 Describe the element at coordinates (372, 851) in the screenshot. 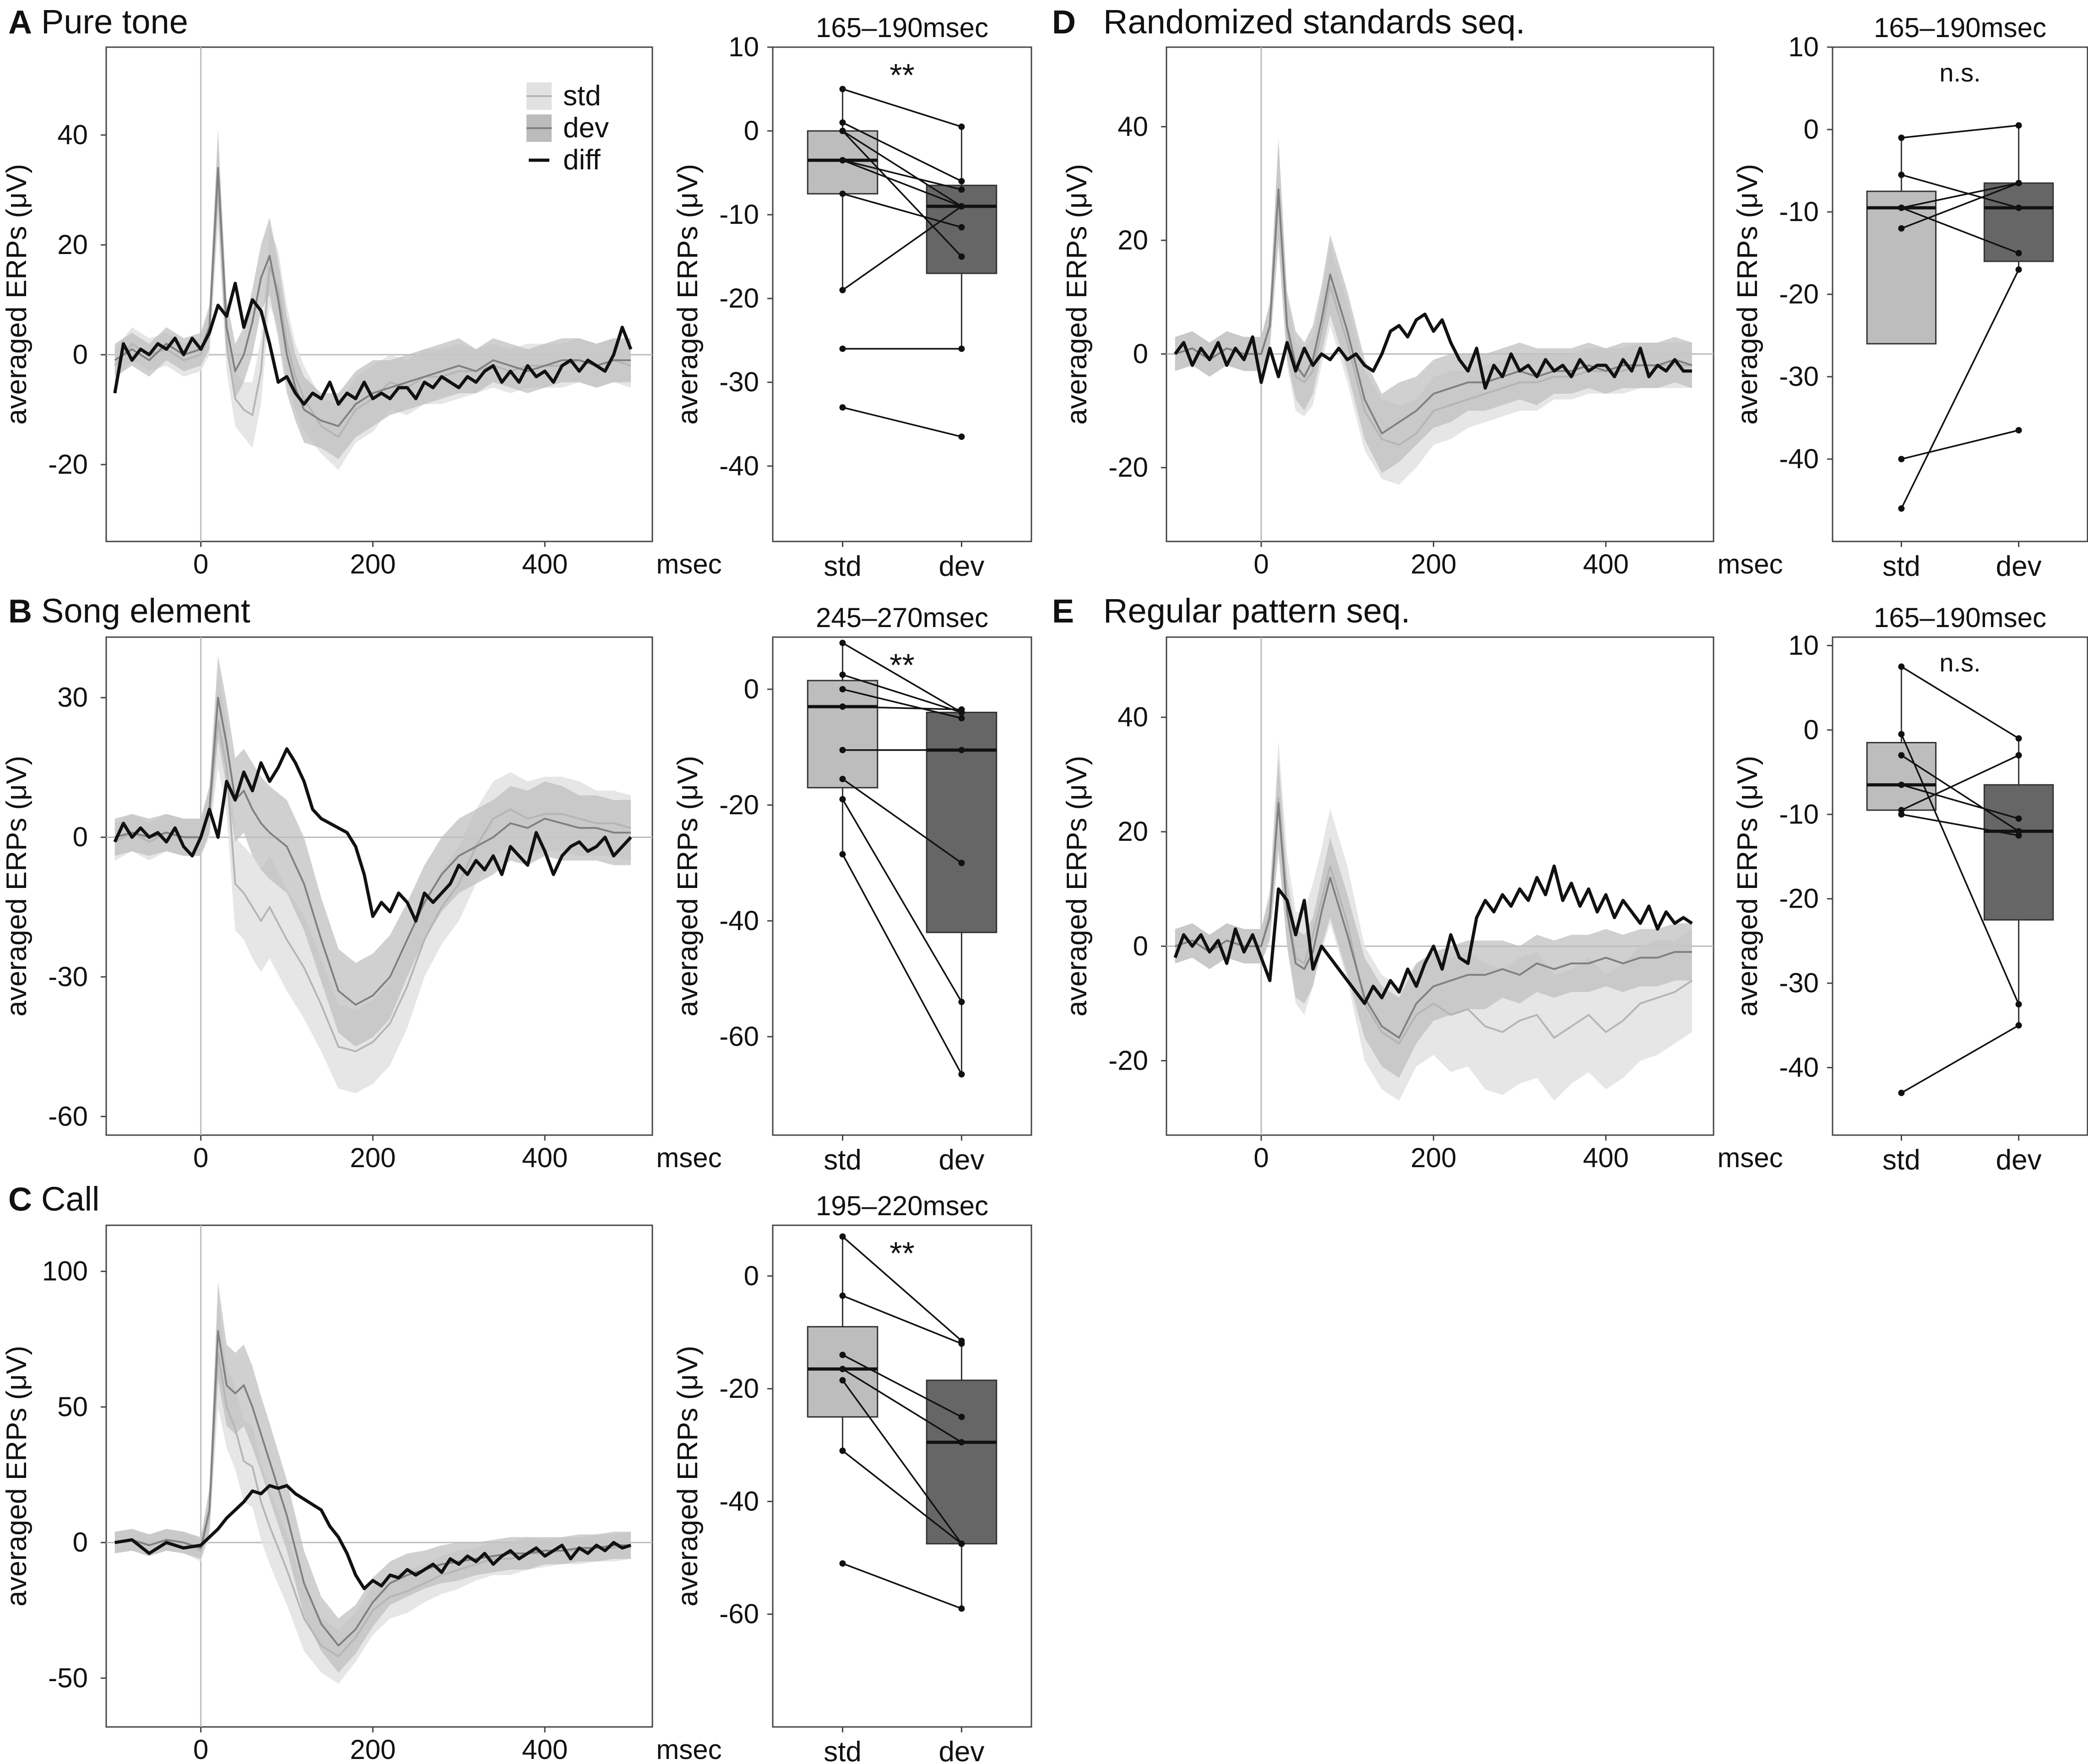

I see `dev-ci-band` at that location.